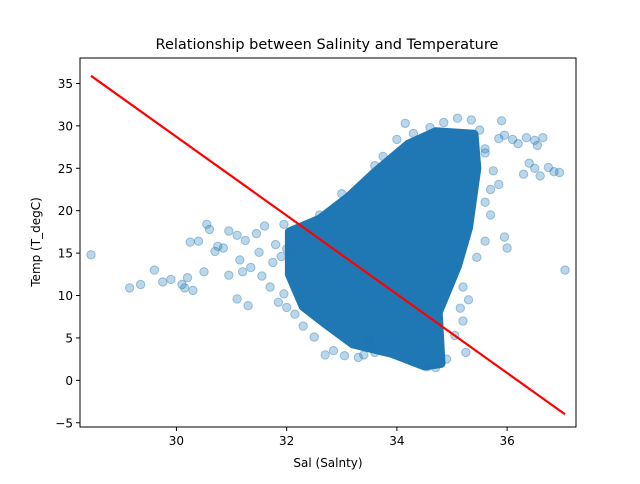 The image size is (640, 484). I want to click on x-tick-label: 30, so click(176, 441).